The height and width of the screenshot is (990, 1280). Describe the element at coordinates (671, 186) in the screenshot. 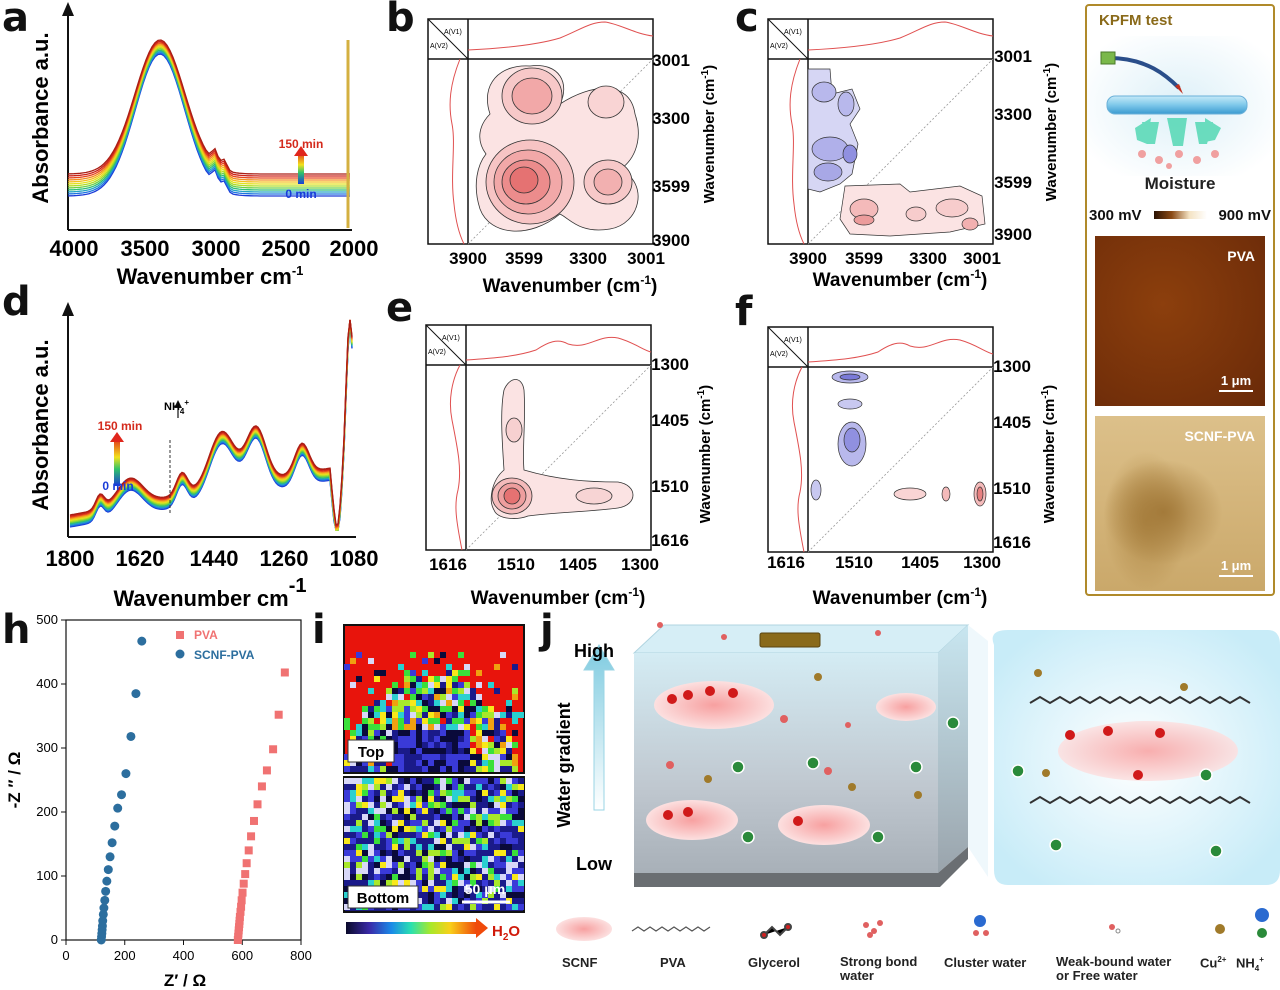

I see `b-ytick: 3599` at that location.